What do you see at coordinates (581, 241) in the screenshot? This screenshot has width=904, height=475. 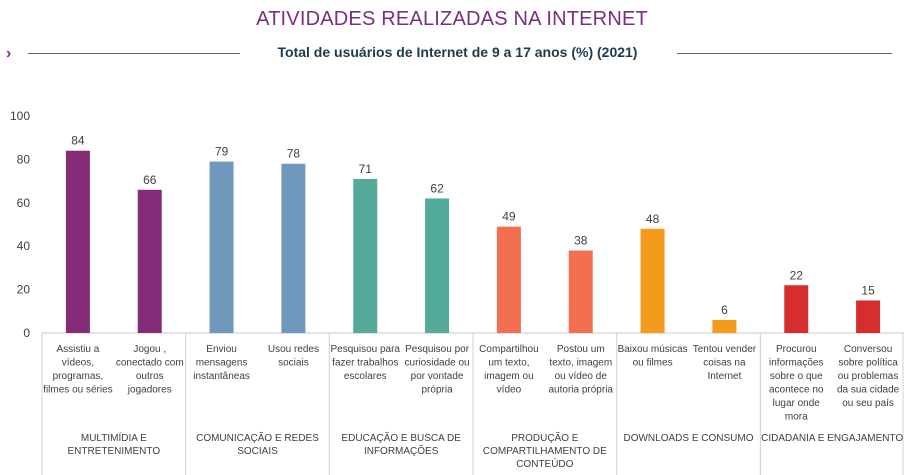 I see `data-label: 38` at bounding box center [581, 241].